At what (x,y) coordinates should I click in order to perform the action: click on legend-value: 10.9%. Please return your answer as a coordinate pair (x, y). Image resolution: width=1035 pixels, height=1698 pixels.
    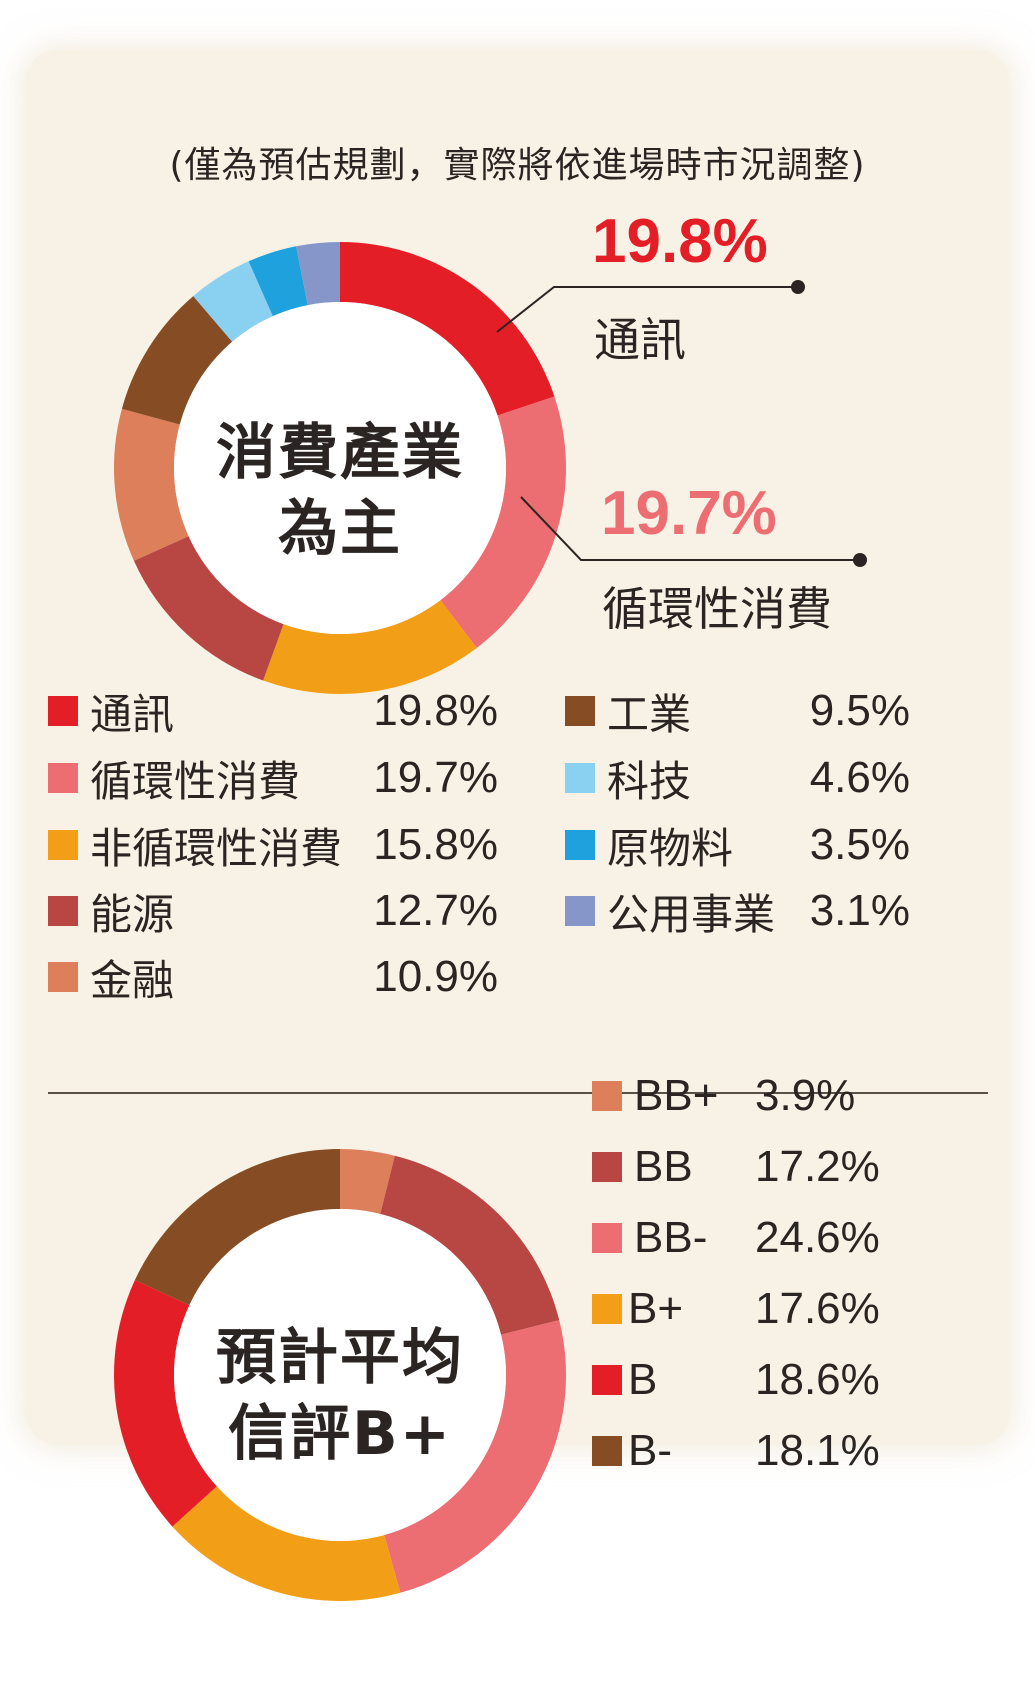
    Looking at the image, I should click on (435, 976).